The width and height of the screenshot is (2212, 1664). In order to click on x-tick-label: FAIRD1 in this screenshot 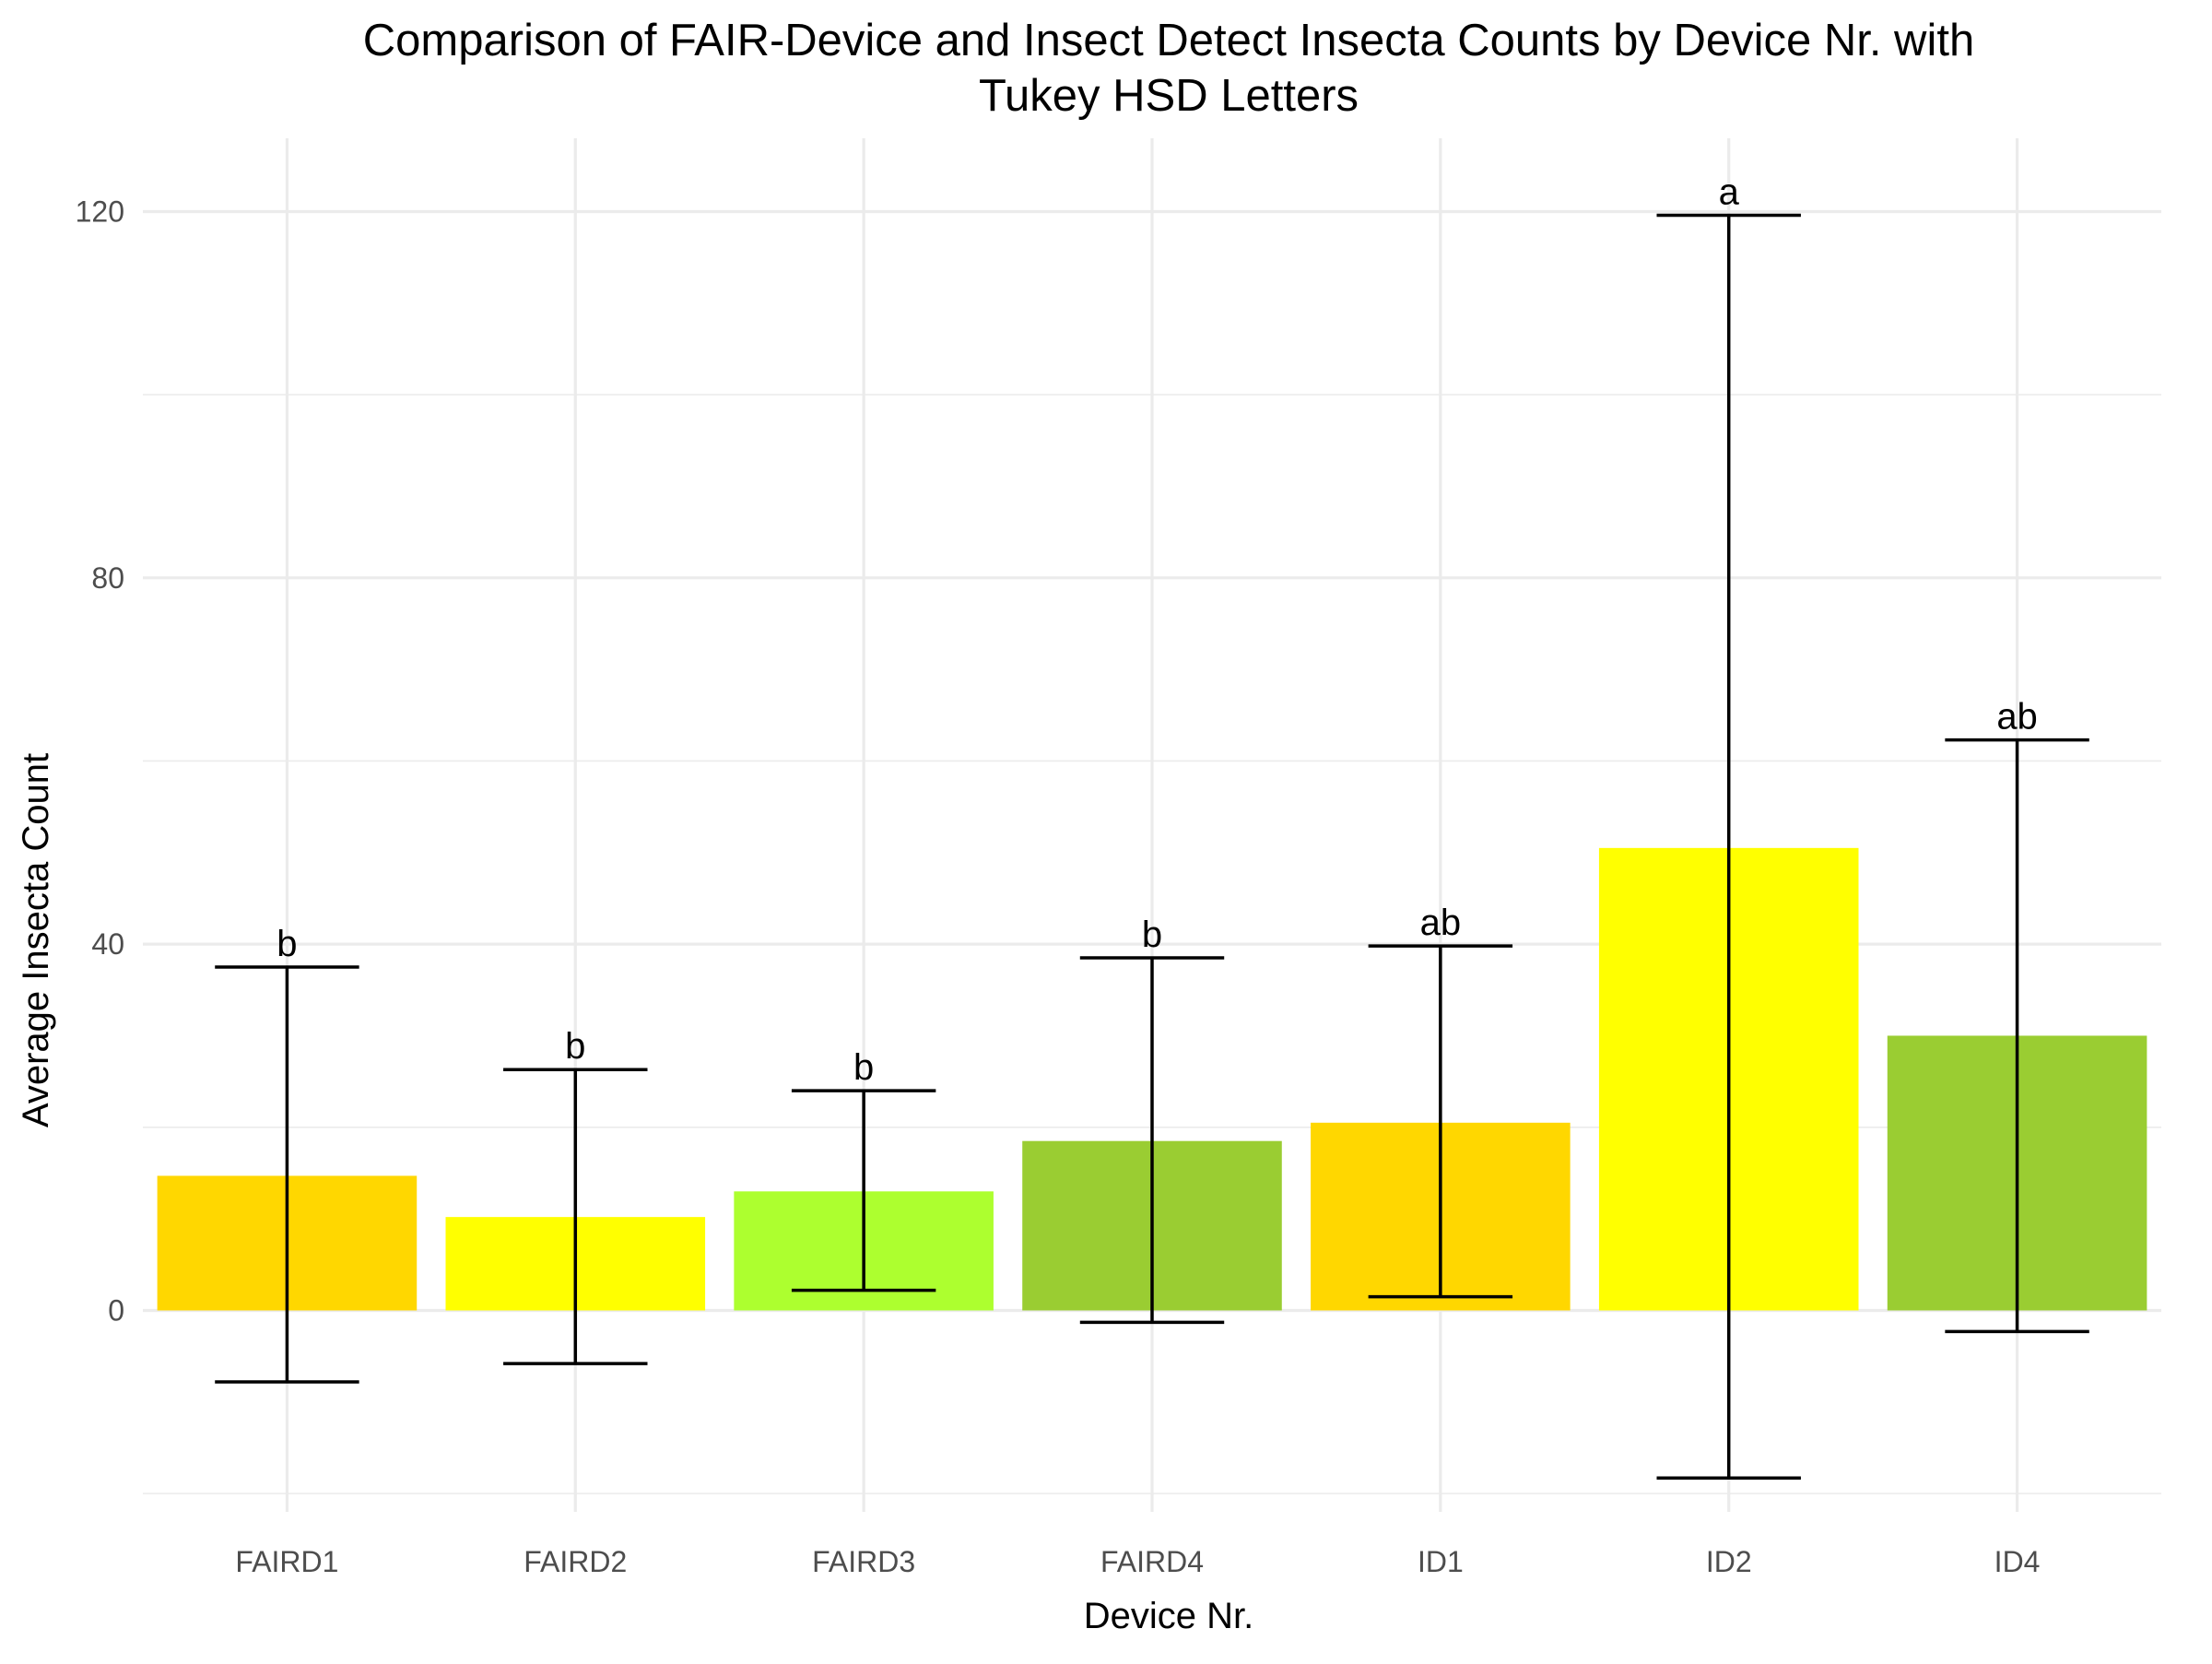, I will do `click(286, 1561)`.